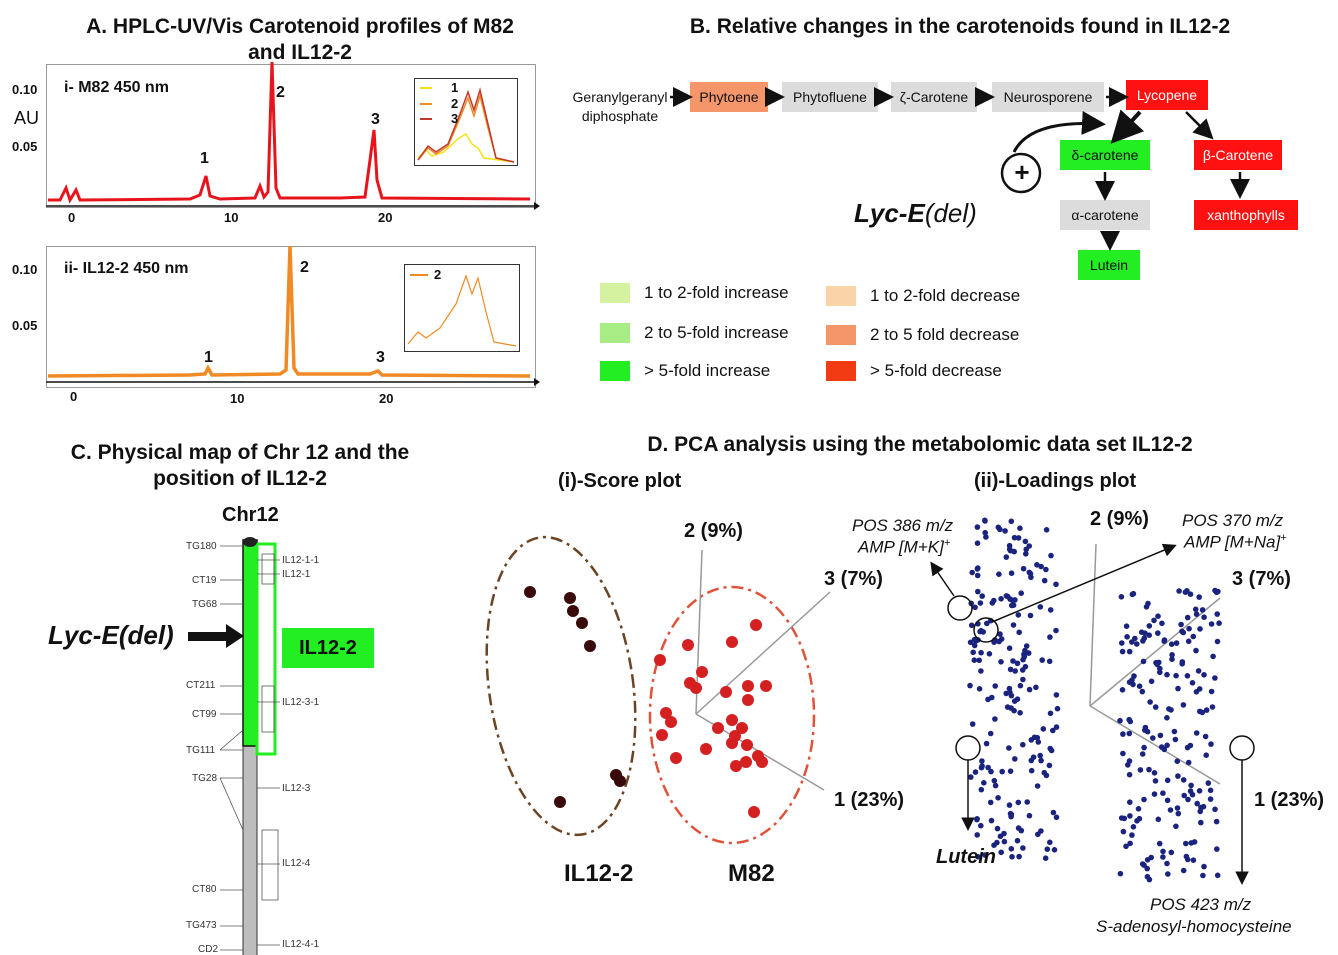  Describe the element at coordinates (694, 333) in the screenshot. I see `legend-inc-2-5: 2 to 5-fold increase` at that location.